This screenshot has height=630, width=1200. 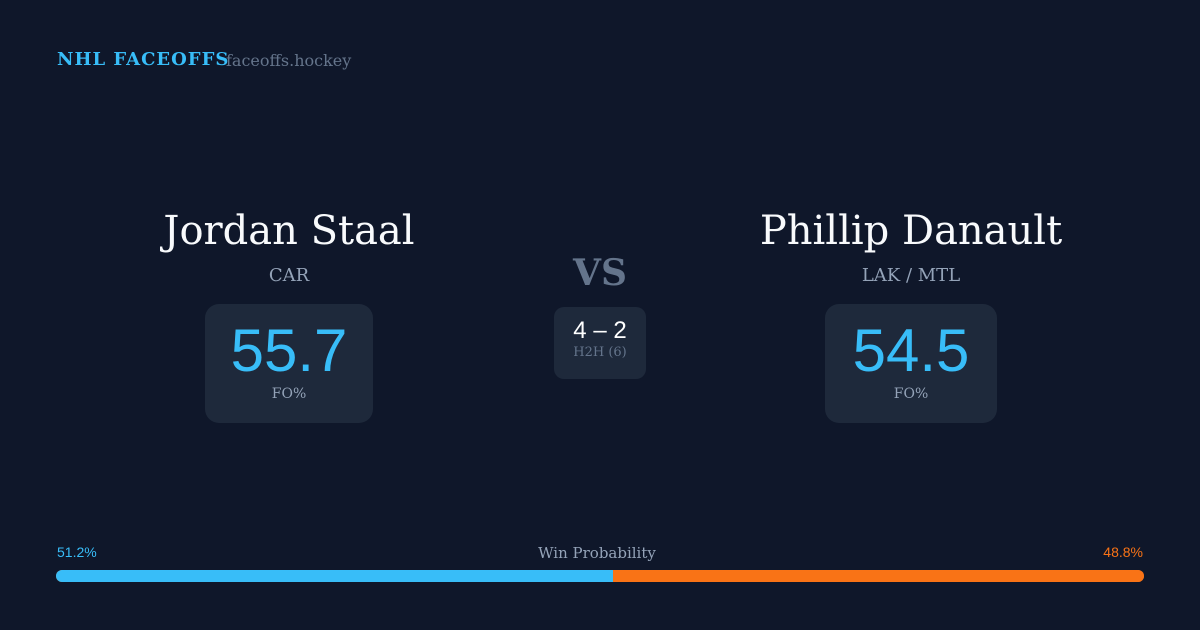 I want to click on h2h-label: H2H (6), so click(x=600, y=352).